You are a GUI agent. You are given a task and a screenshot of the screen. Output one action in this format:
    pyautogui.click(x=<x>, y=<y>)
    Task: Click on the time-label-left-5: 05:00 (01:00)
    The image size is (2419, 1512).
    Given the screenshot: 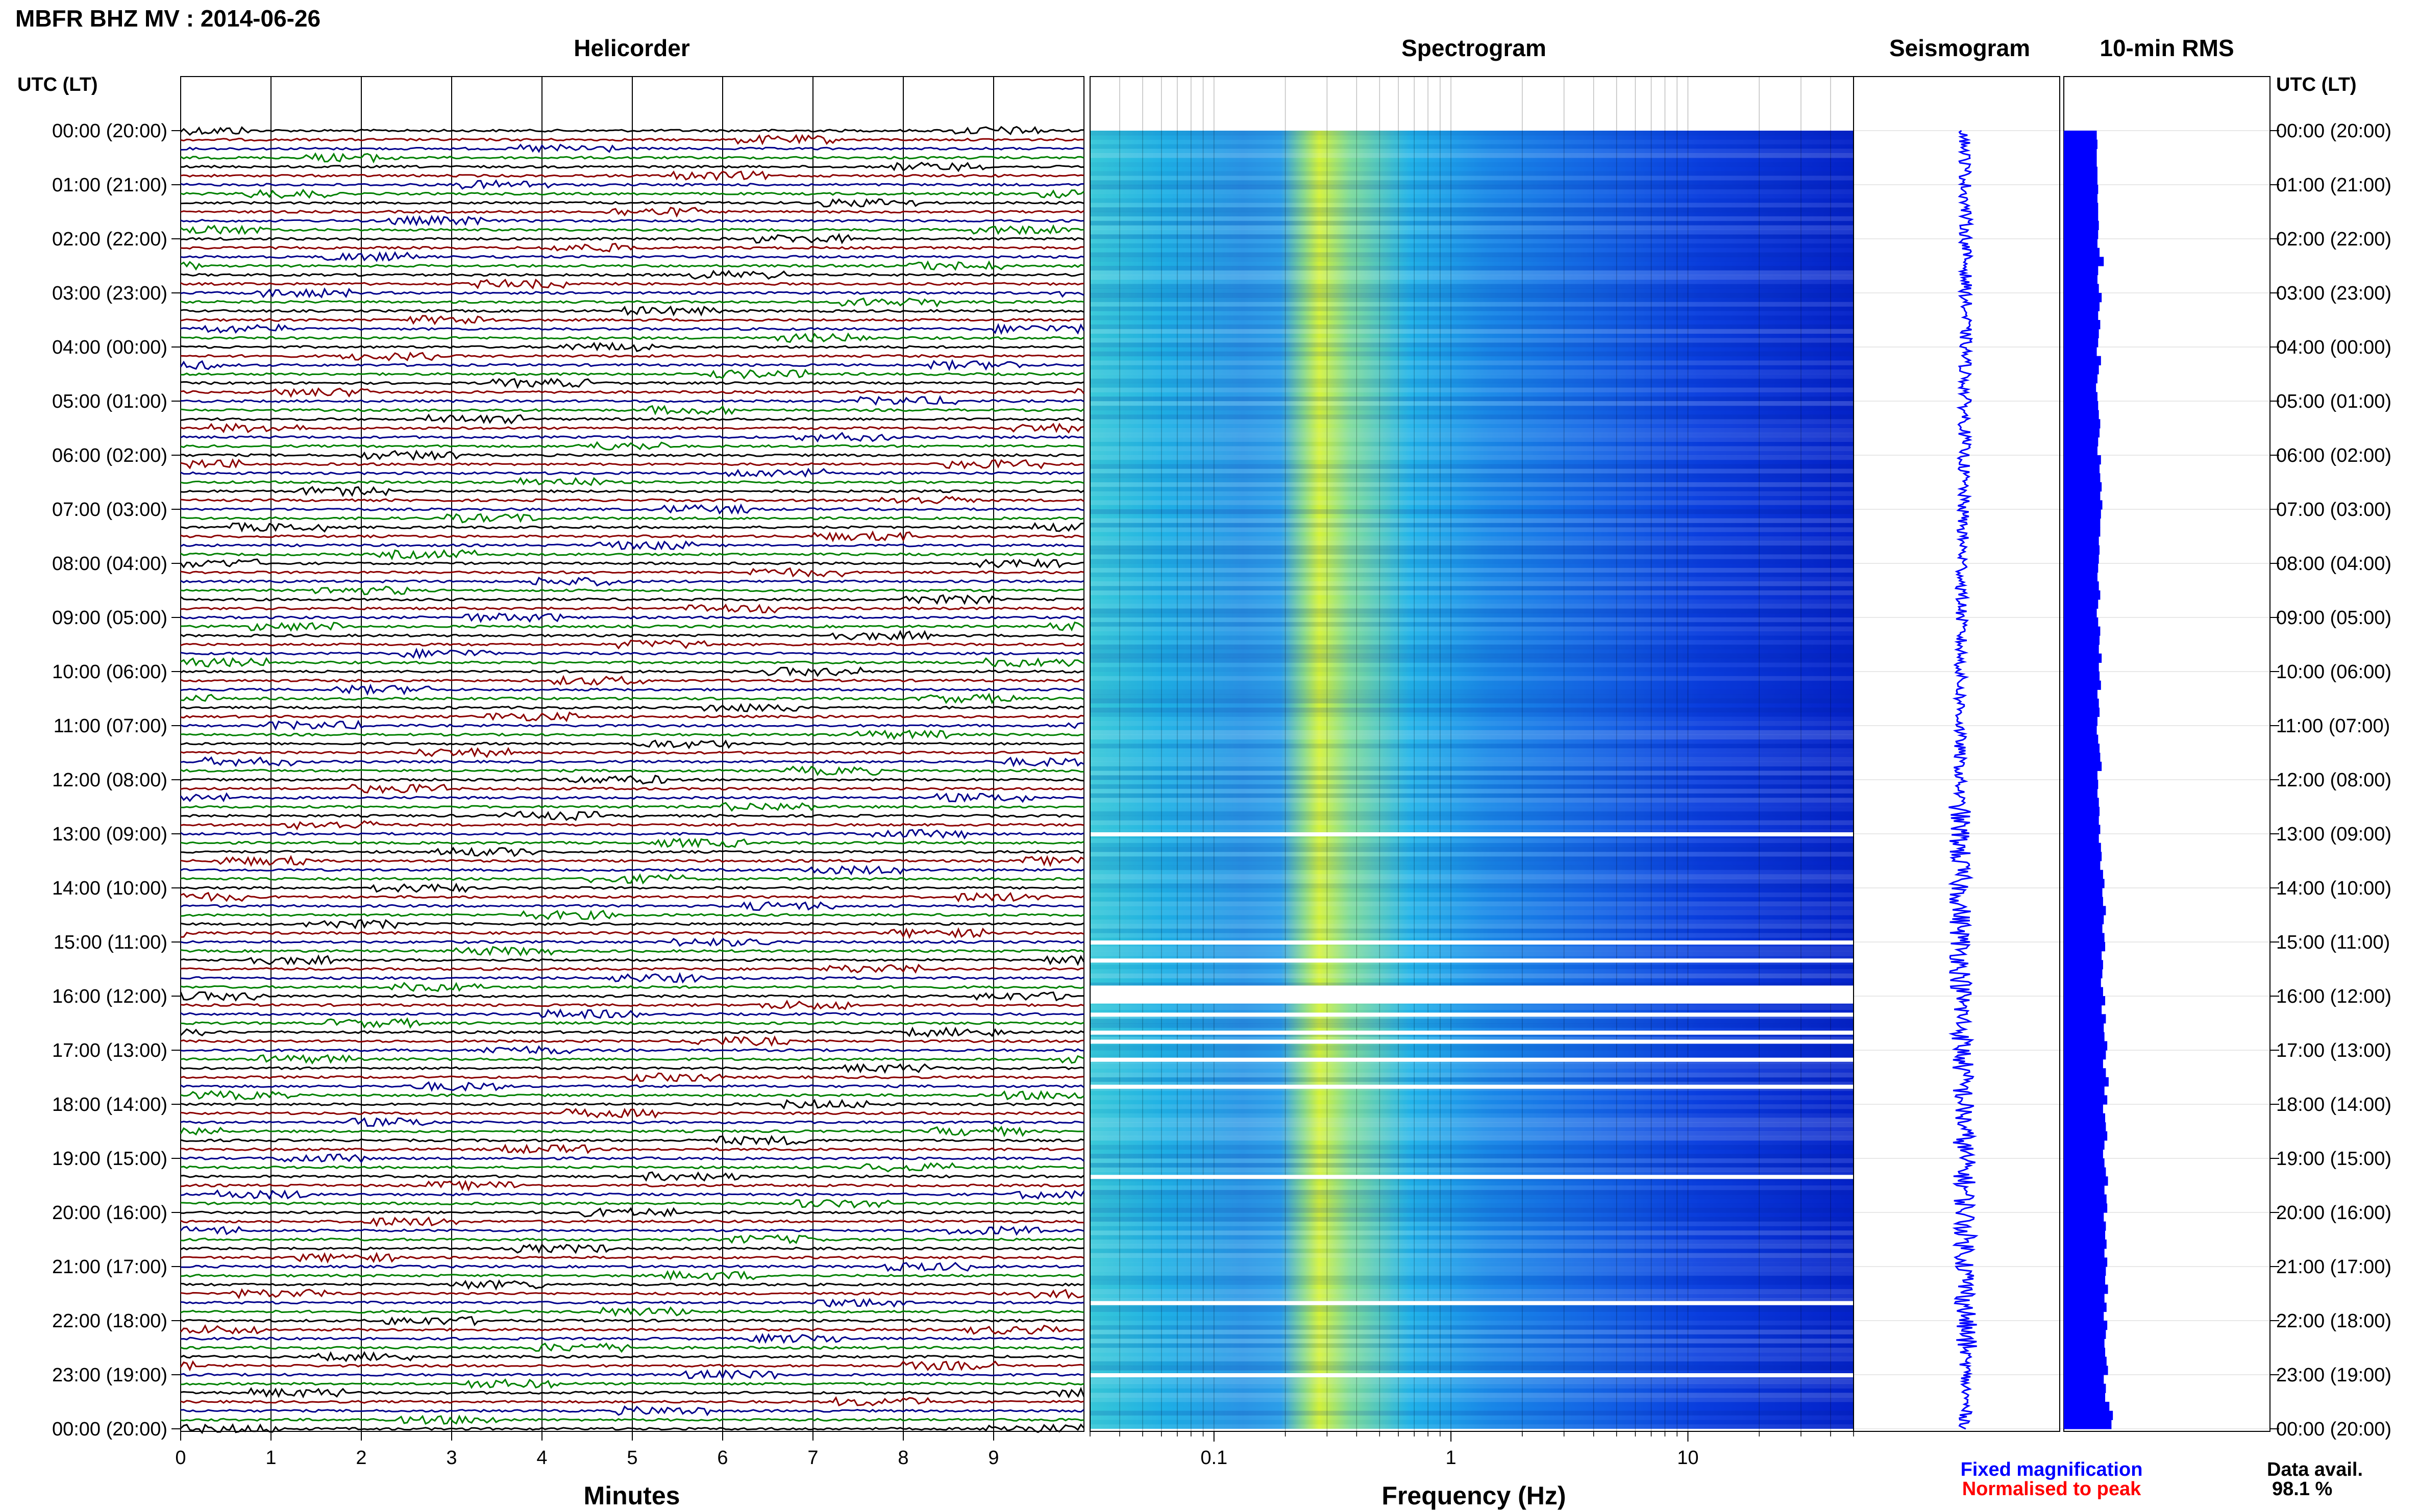 What is the action you would take?
    pyautogui.click(x=109, y=401)
    